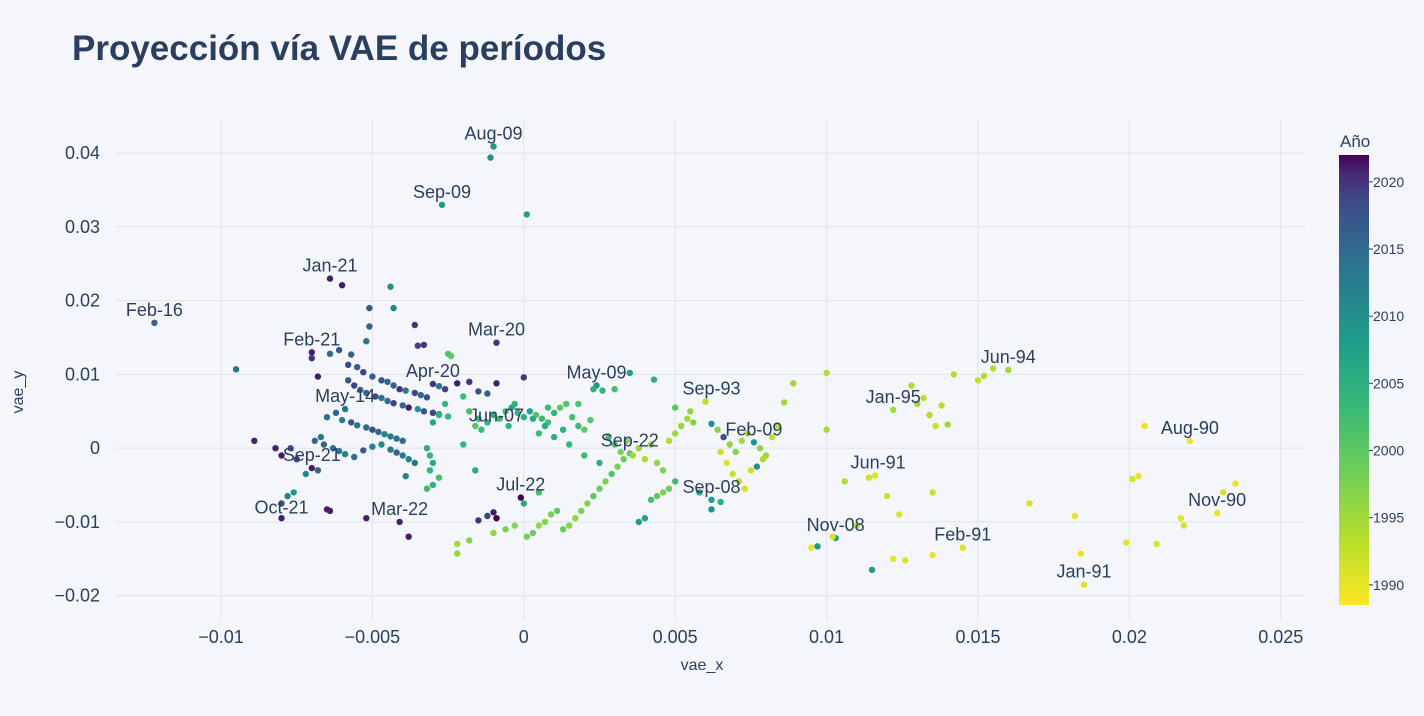  I want to click on colorbar-ticks: 1990 1995 2000 2005 2010 2015 2020, so click(1386, 383).